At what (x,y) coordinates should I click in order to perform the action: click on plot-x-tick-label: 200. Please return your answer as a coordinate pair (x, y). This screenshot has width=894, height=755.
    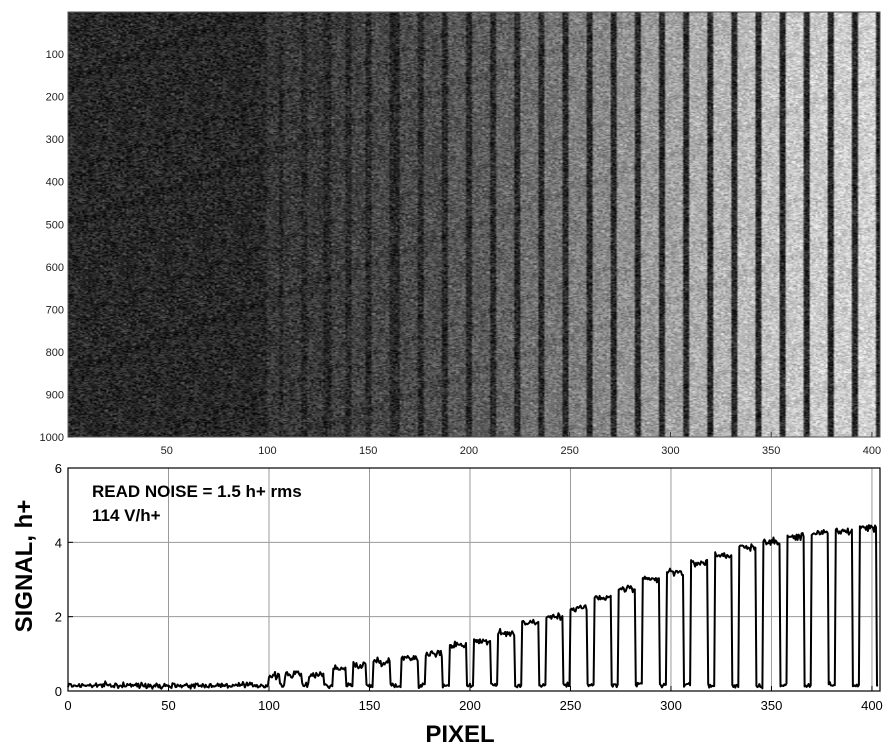
    Looking at the image, I should click on (470, 705).